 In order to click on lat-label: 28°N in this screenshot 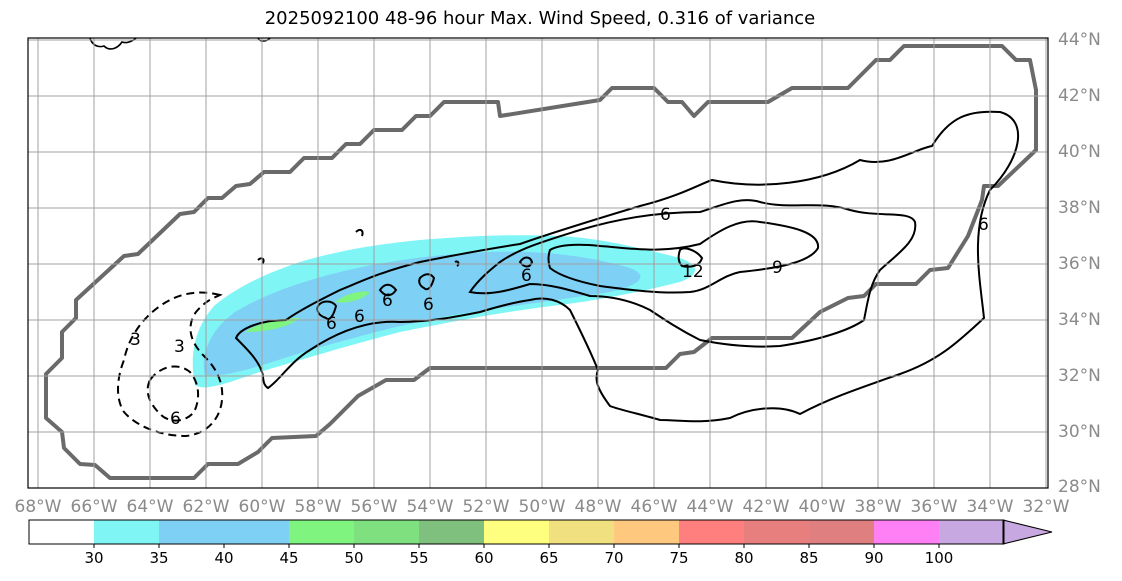, I will do `click(1079, 487)`.